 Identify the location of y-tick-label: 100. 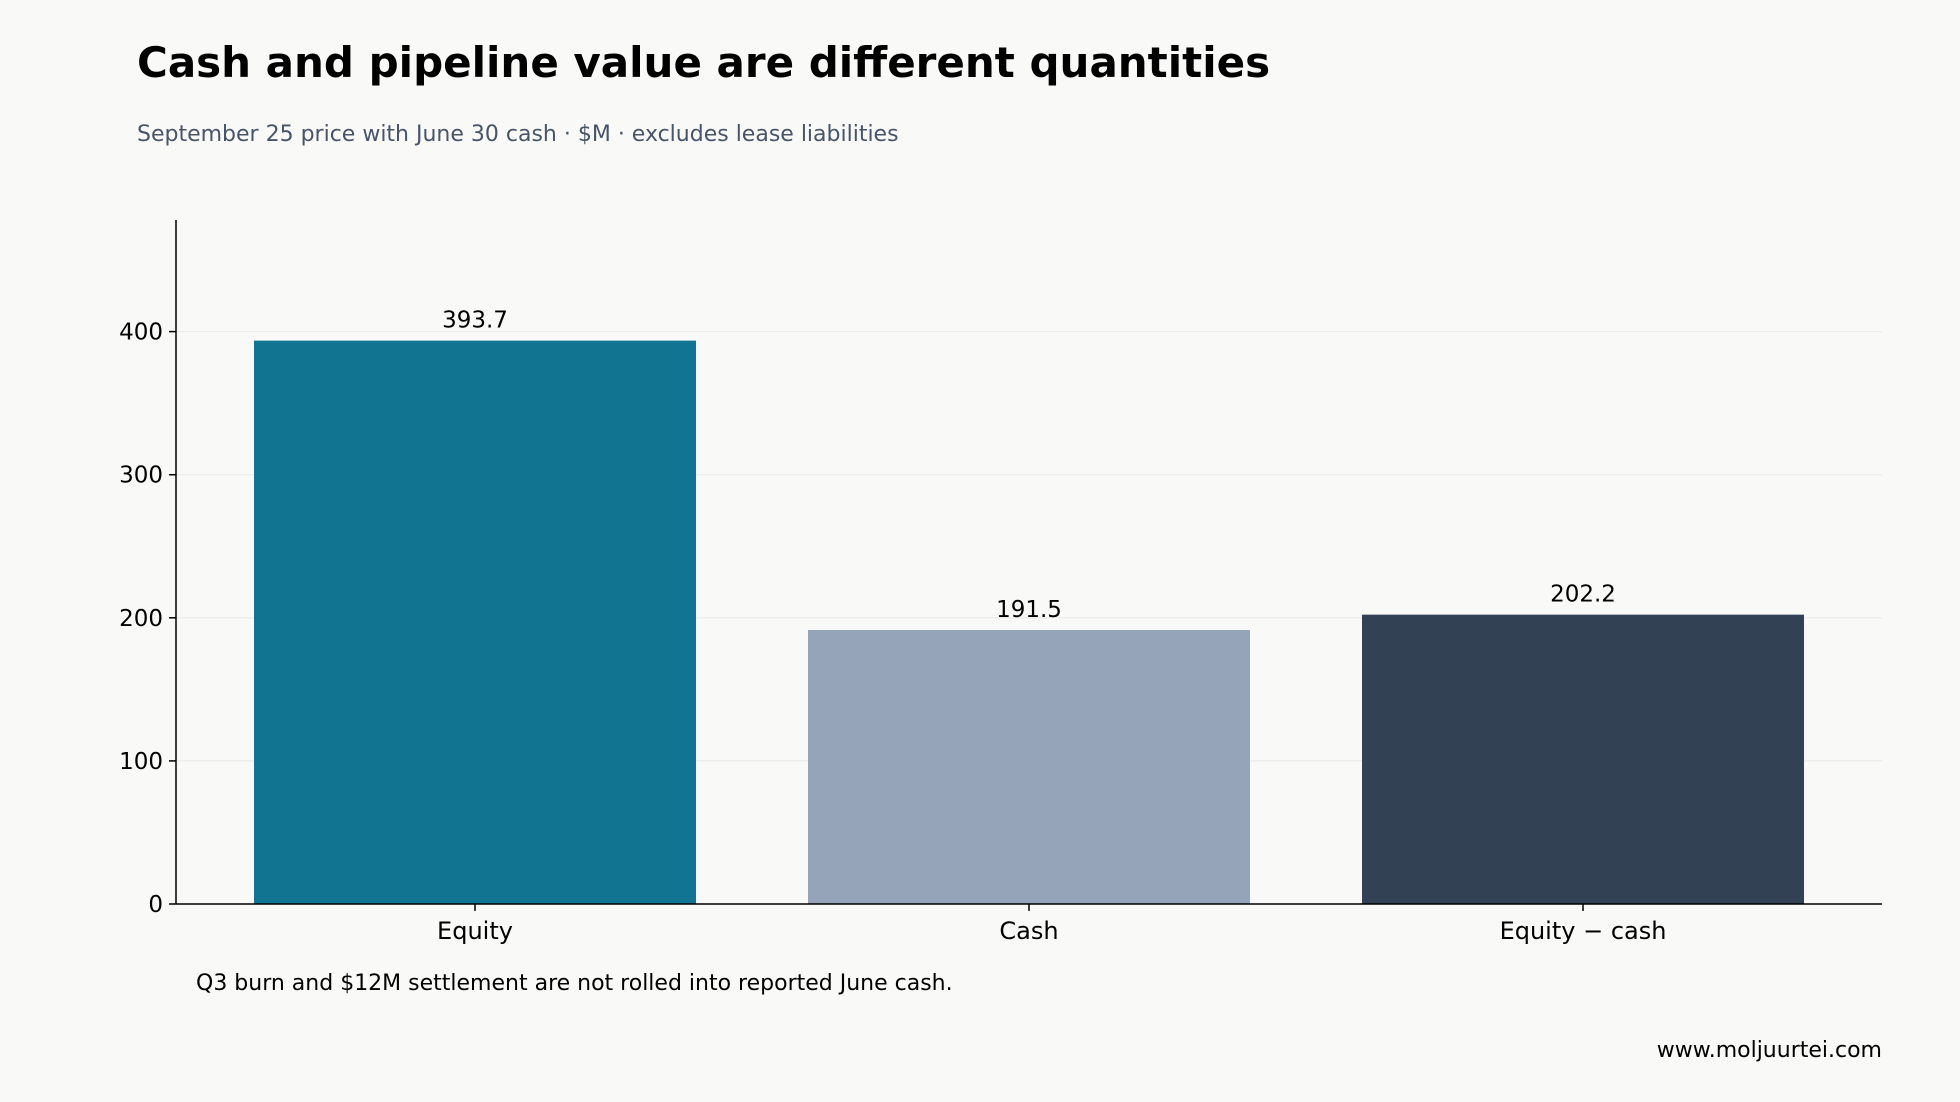
(141, 762).